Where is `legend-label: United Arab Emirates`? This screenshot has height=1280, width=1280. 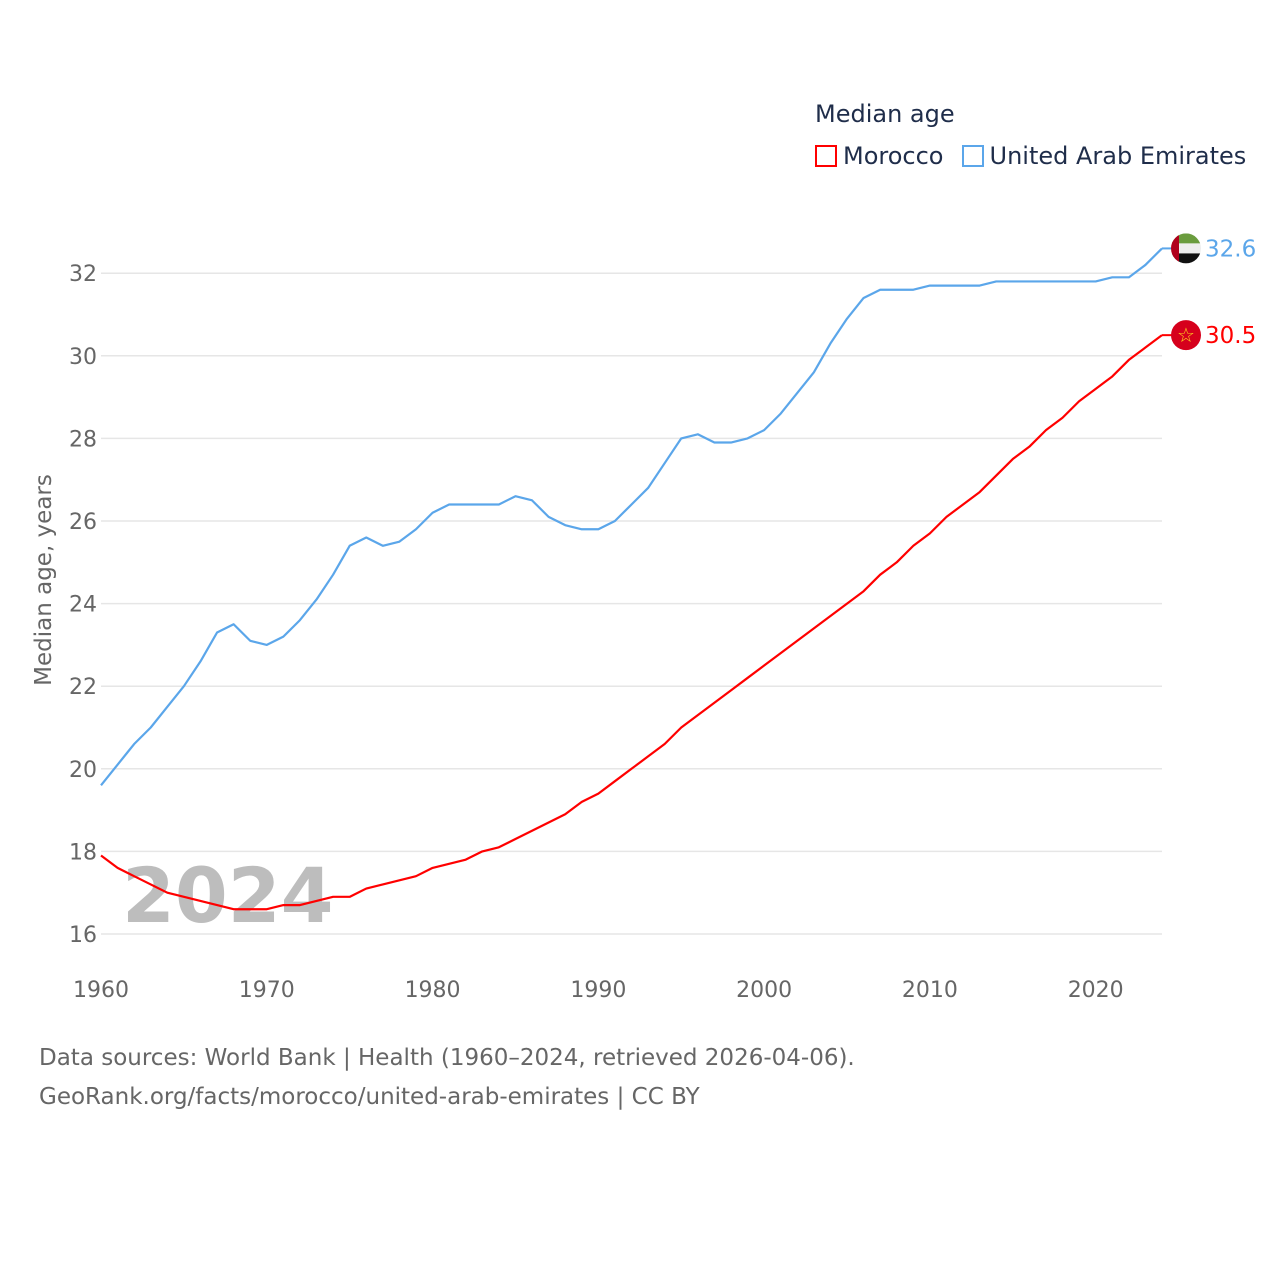 legend-label: United Arab Emirates is located at coordinates (1118, 156).